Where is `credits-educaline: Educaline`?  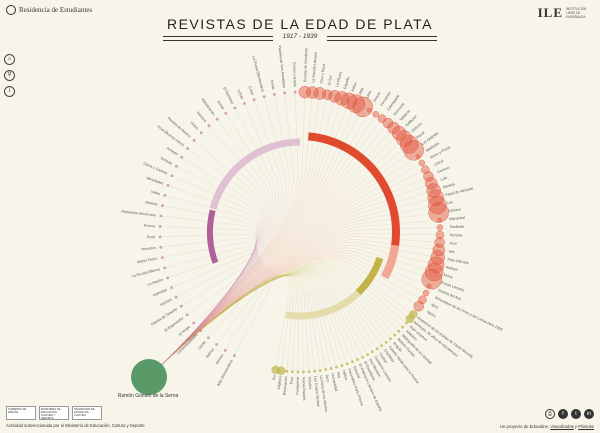 credits-educaline: Educaline is located at coordinates (538, 426).